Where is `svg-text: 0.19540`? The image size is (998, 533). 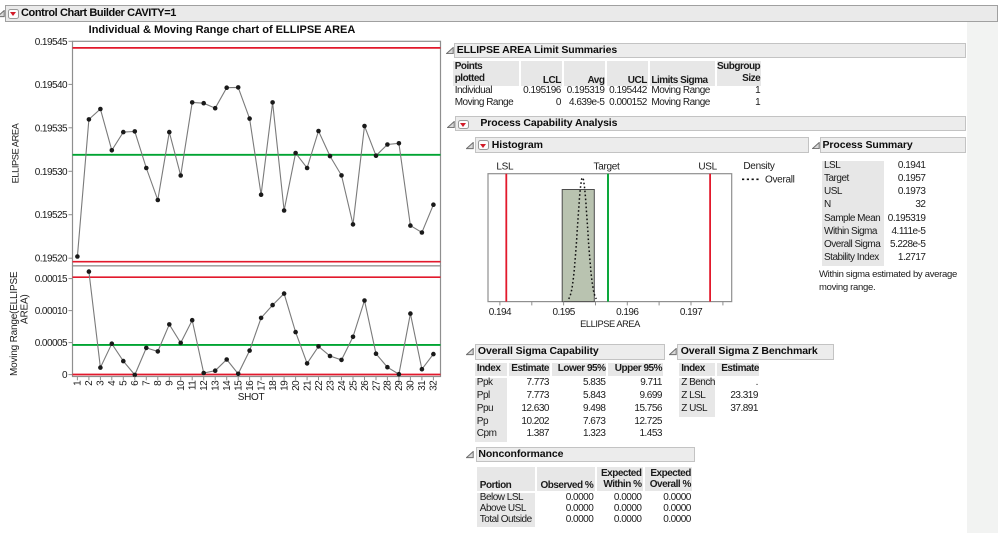
svg-text: 0.19540 is located at coordinates (51, 85).